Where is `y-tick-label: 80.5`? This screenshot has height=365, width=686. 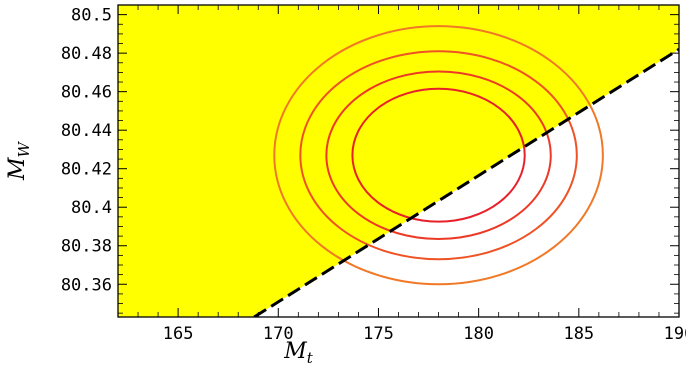
y-tick-label: 80.5 is located at coordinates (91, 16).